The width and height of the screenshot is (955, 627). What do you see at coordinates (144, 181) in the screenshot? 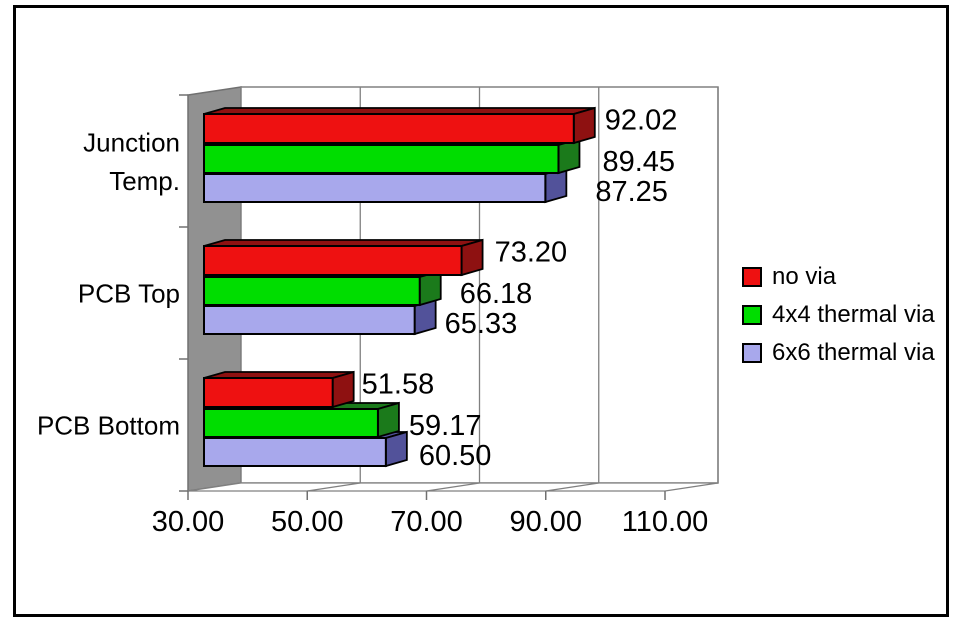
I see `category-label-junction-temp: Temp.` at bounding box center [144, 181].